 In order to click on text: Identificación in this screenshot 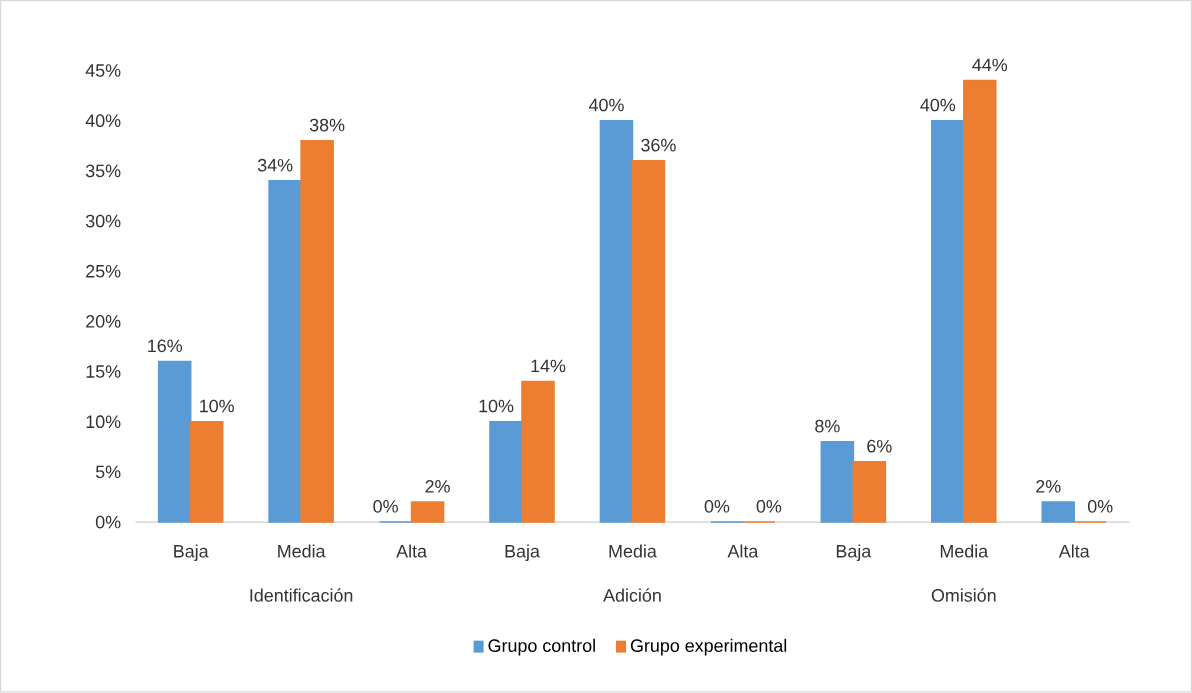, I will do `click(301, 595)`.